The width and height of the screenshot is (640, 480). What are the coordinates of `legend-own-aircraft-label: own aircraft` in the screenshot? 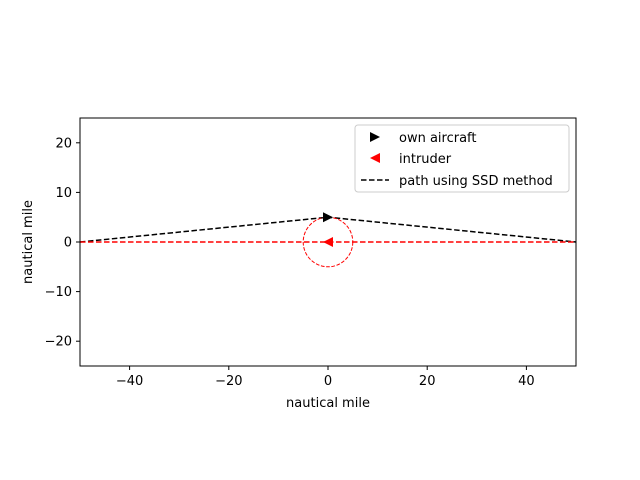 It's located at (438, 138).